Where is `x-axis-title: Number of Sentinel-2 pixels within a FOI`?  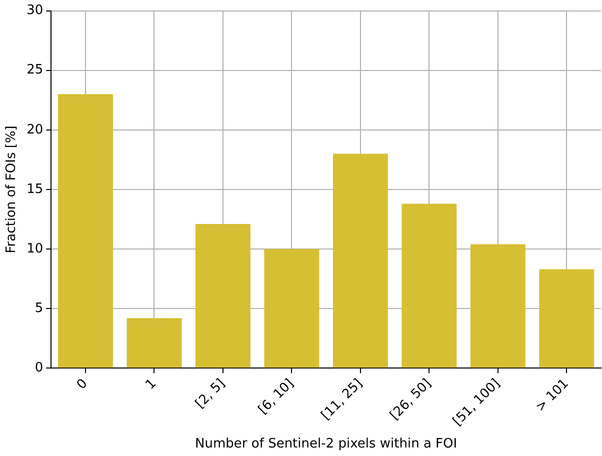
x-axis-title: Number of Sentinel-2 pixels within a FOI is located at coordinates (326, 444).